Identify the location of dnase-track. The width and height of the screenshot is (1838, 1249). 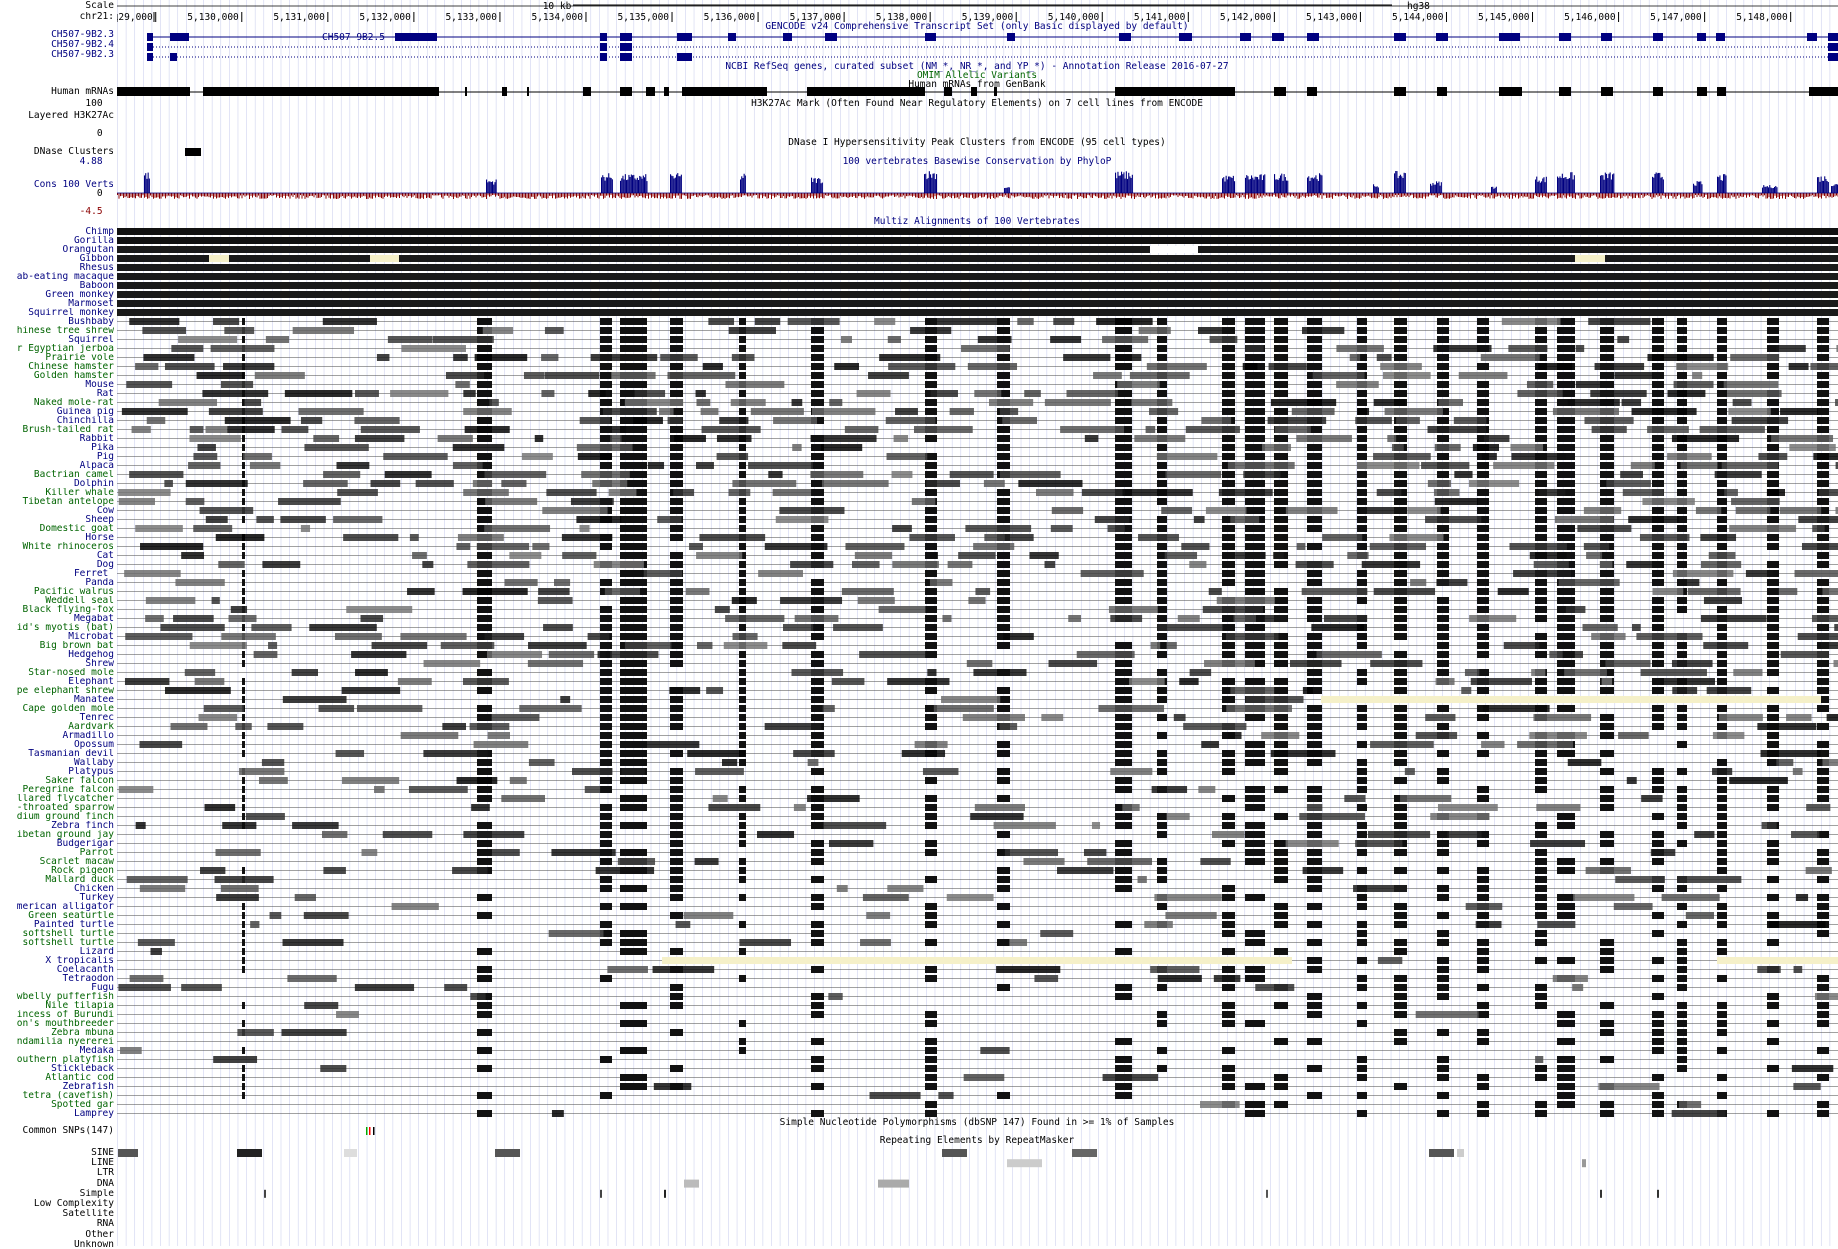
(193, 152).